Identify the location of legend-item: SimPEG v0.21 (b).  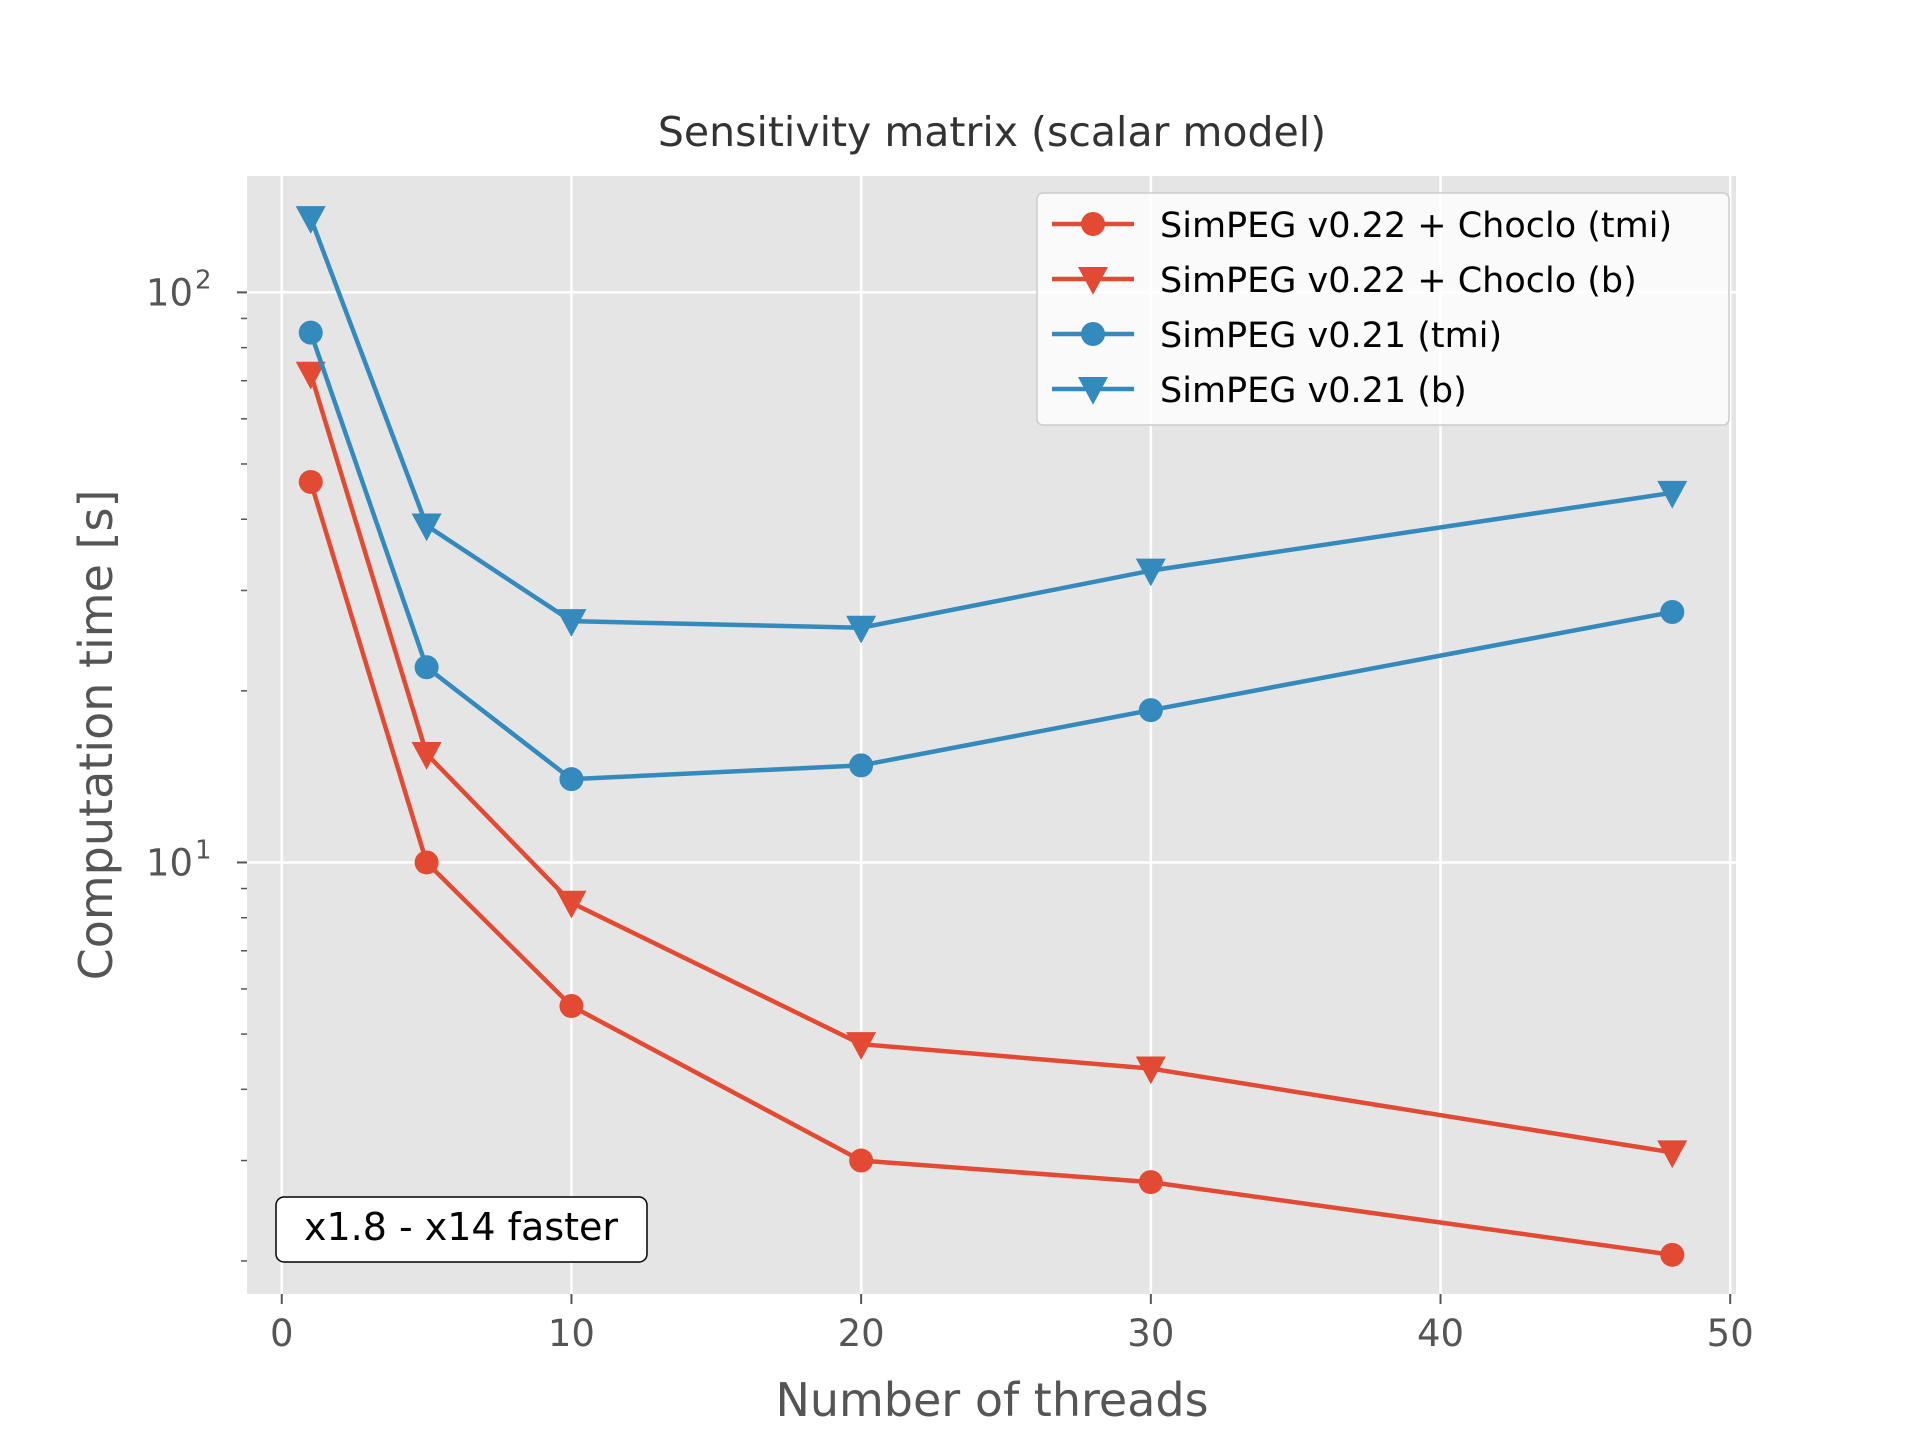
(1259, 391).